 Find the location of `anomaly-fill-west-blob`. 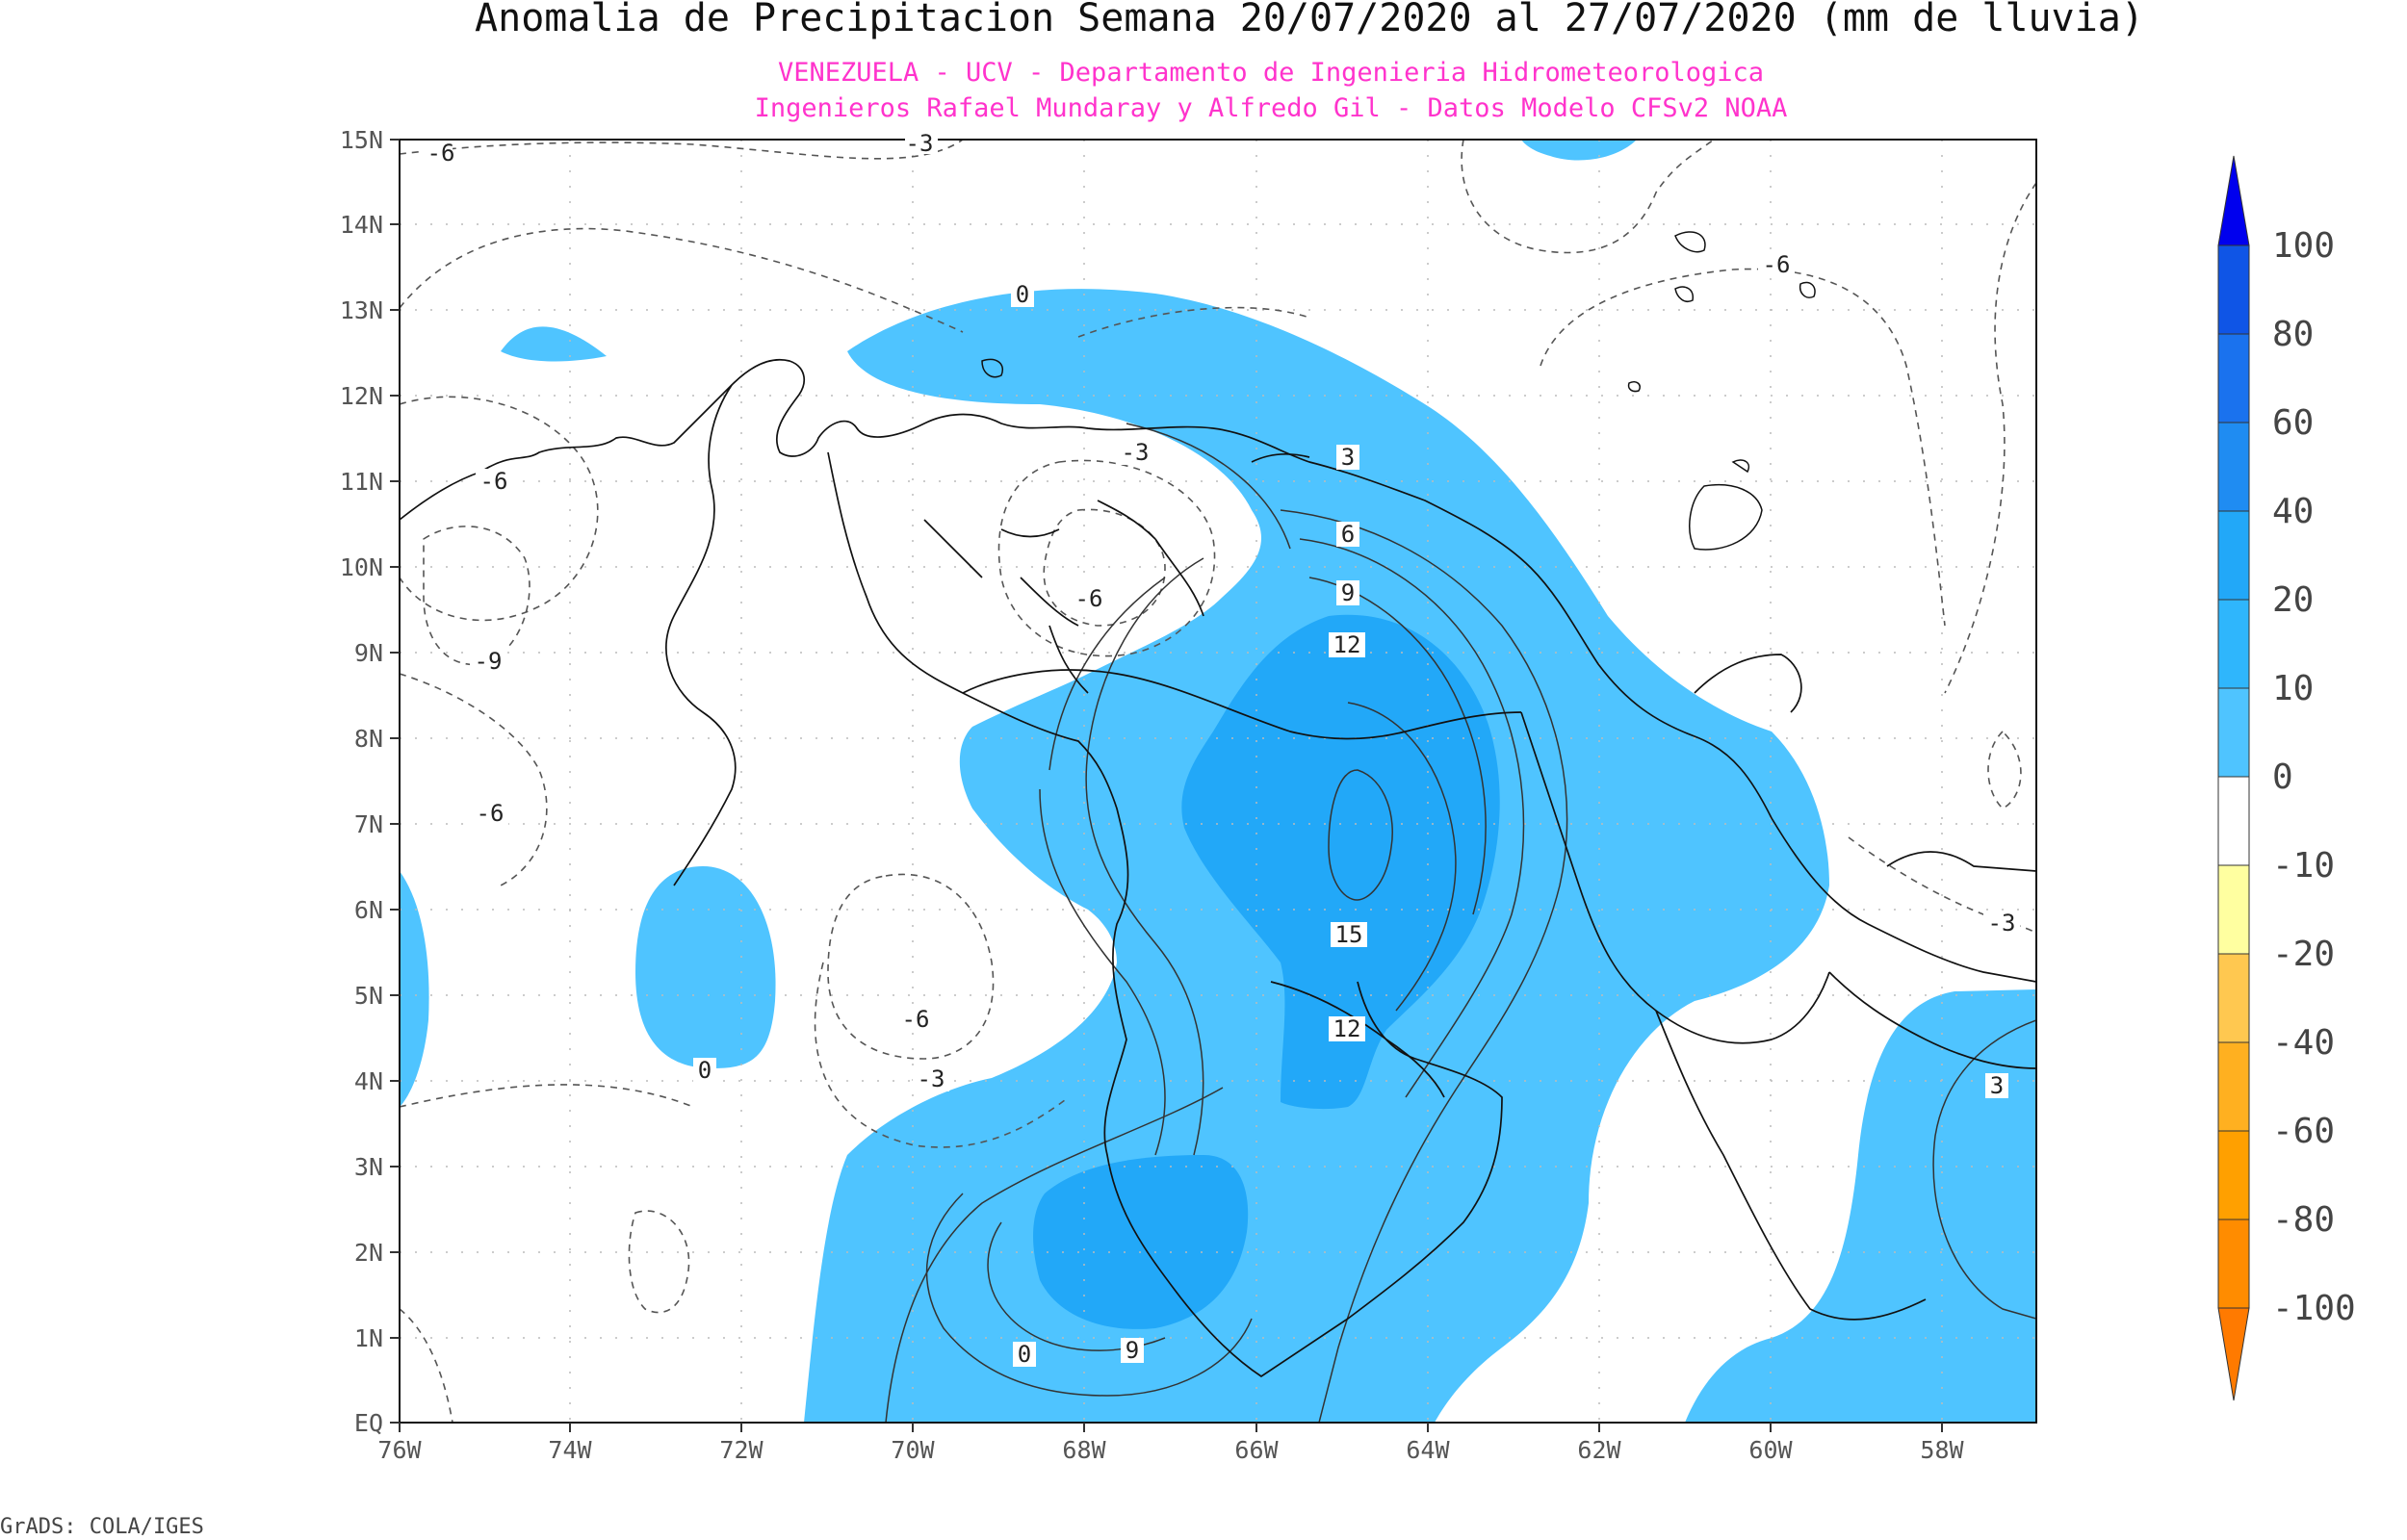

anomaly-fill-west-blob is located at coordinates (705, 967).